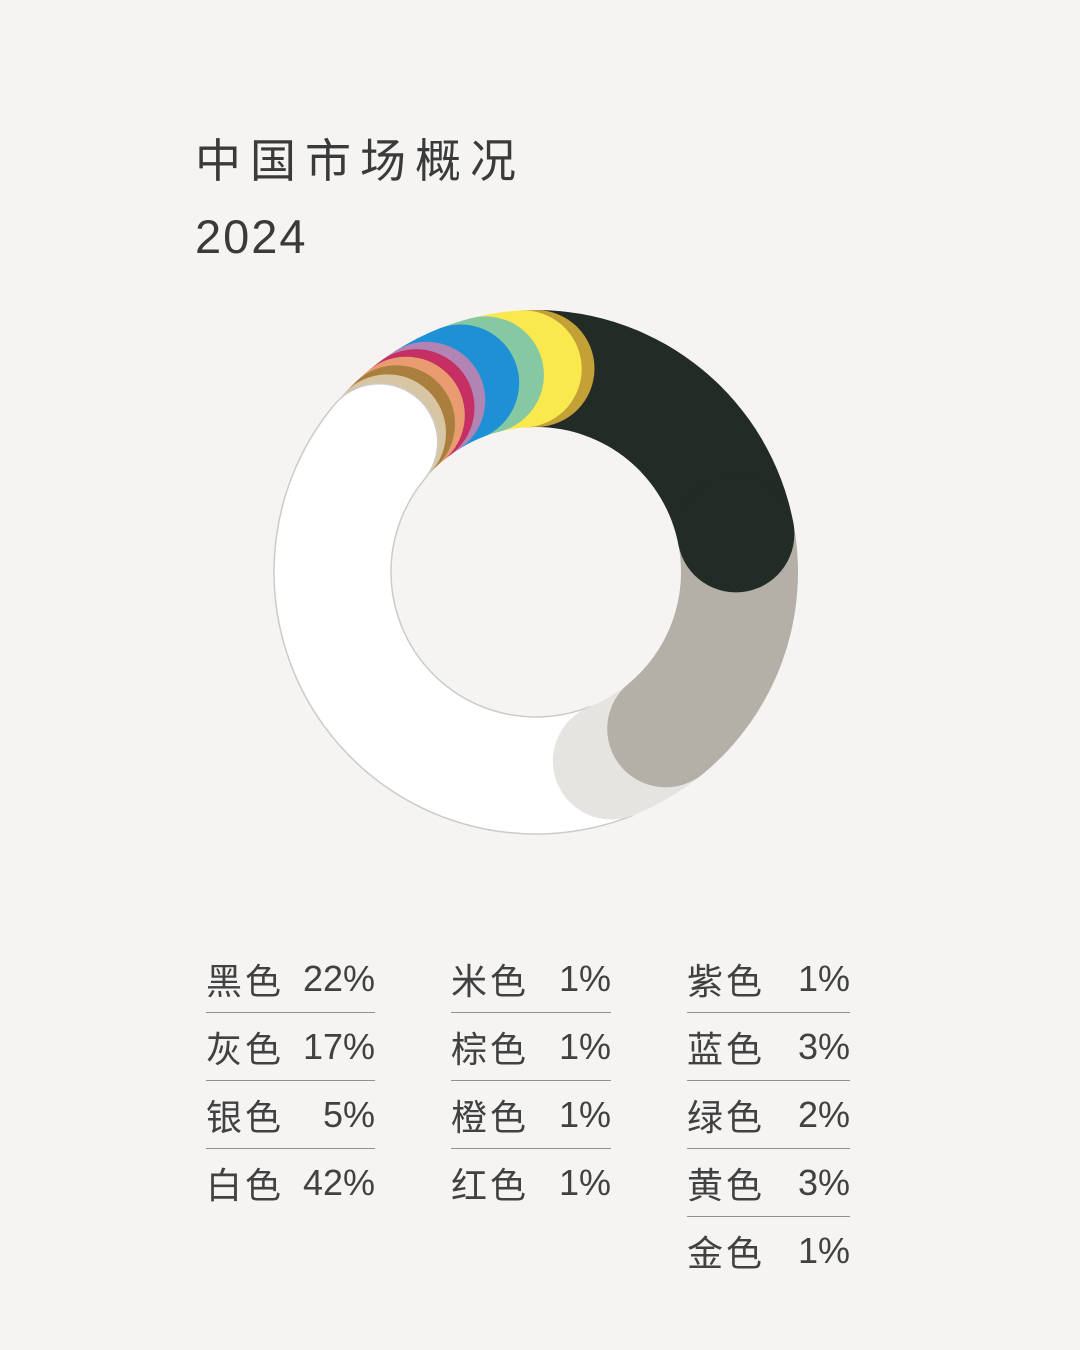  I want to click on legend-row: 银色 5%, so click(290, 1115).